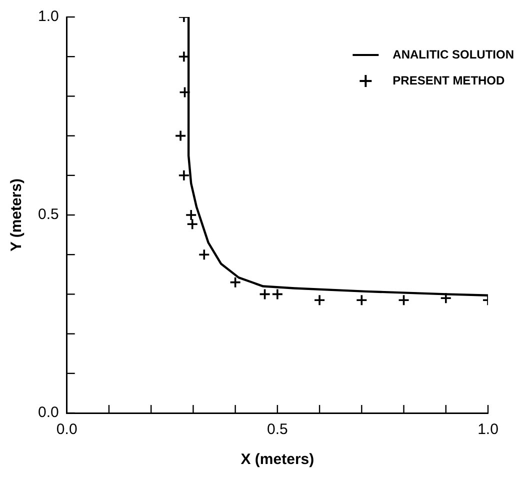  I want to click on y-axis-title: Y (meters), so click(17, 215).